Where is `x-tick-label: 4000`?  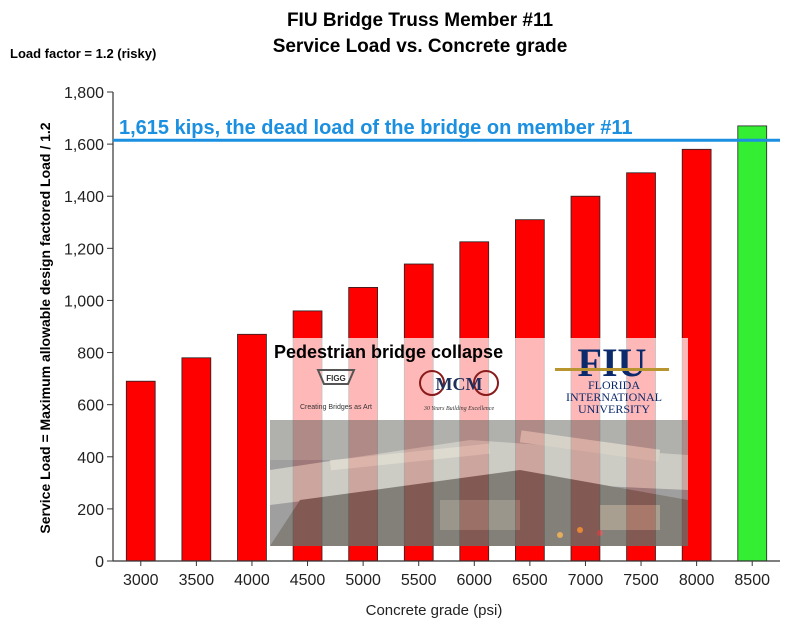 x-tick-label: 4000 is located at coordinates (252, 580).